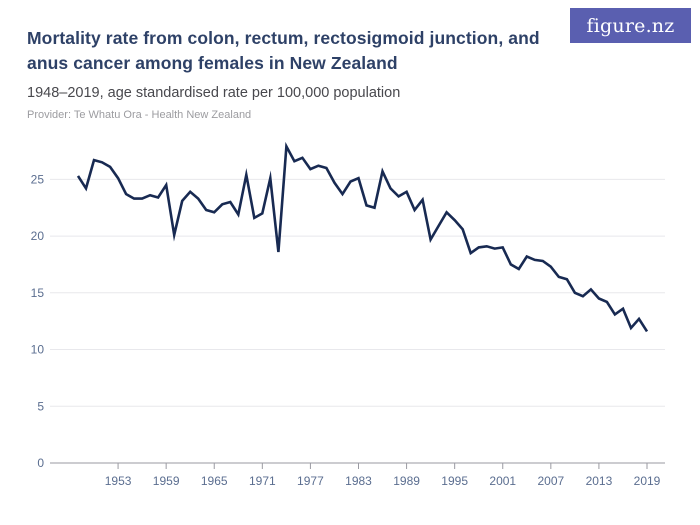  What do you see at coordinates (214, 481) in the screenshot?
I see `x-axis-tick-label: 1965` at bounding box center [214, 481].